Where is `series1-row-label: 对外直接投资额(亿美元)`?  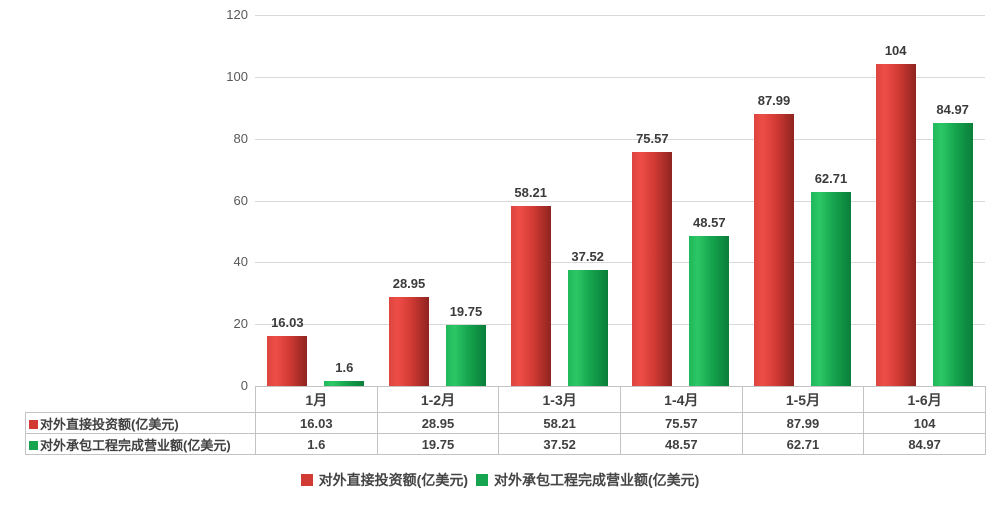 series1-row-label: 对外直接投资额(亿美元) is located at coordinates (109, 424).